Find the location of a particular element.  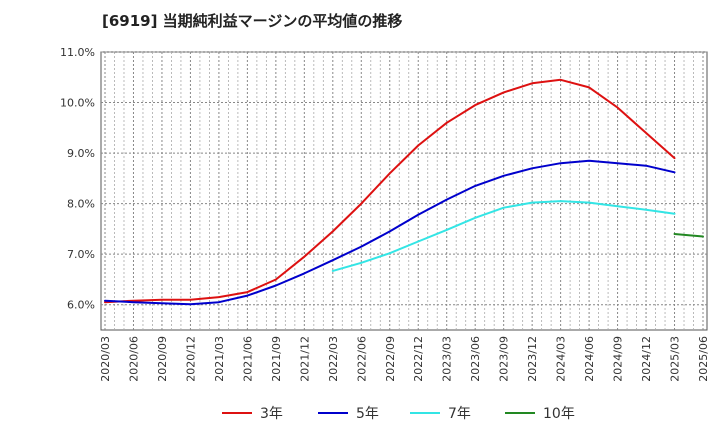

x-tick-label: 2022/12 is located at coordinates (418, 359).